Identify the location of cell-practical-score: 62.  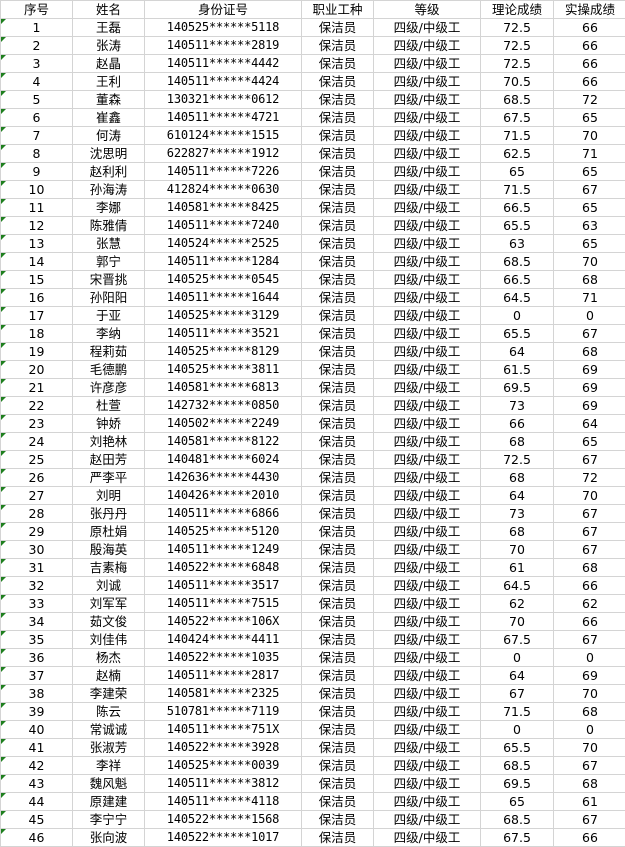
(589, 603).